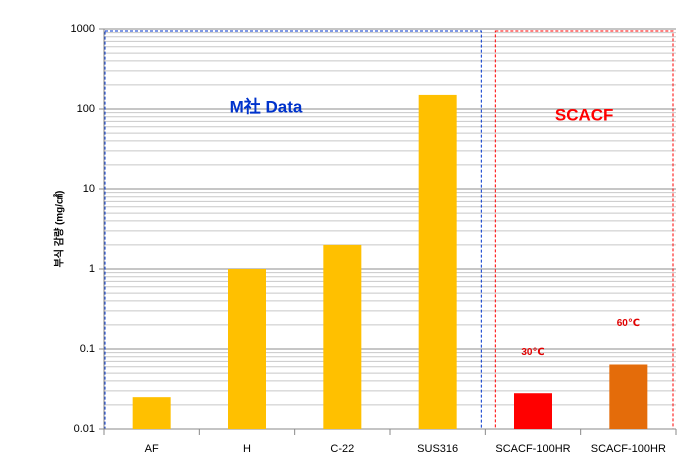 The image size is (698, 474). I want to click on y-tick-label: 1, so click(92, 269).